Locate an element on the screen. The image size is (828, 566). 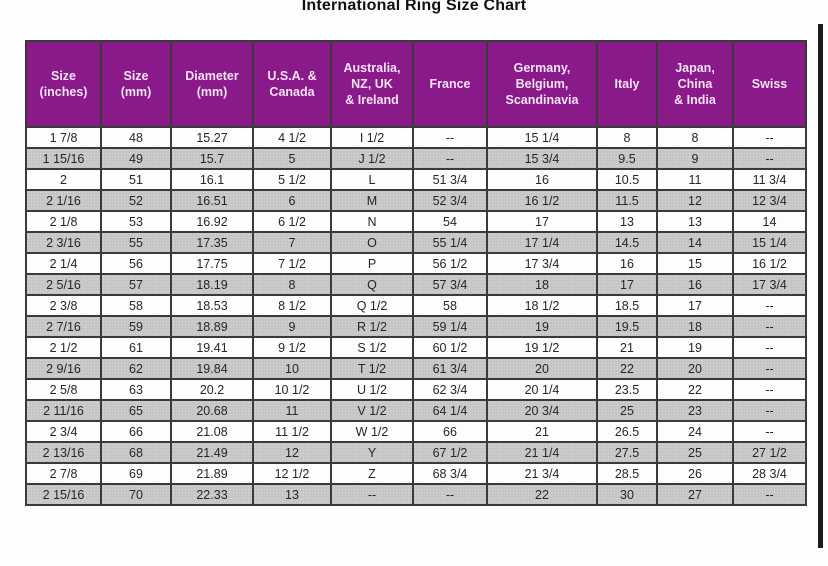
table-cell: 67 1/2 is located at coordinates (450, 452).